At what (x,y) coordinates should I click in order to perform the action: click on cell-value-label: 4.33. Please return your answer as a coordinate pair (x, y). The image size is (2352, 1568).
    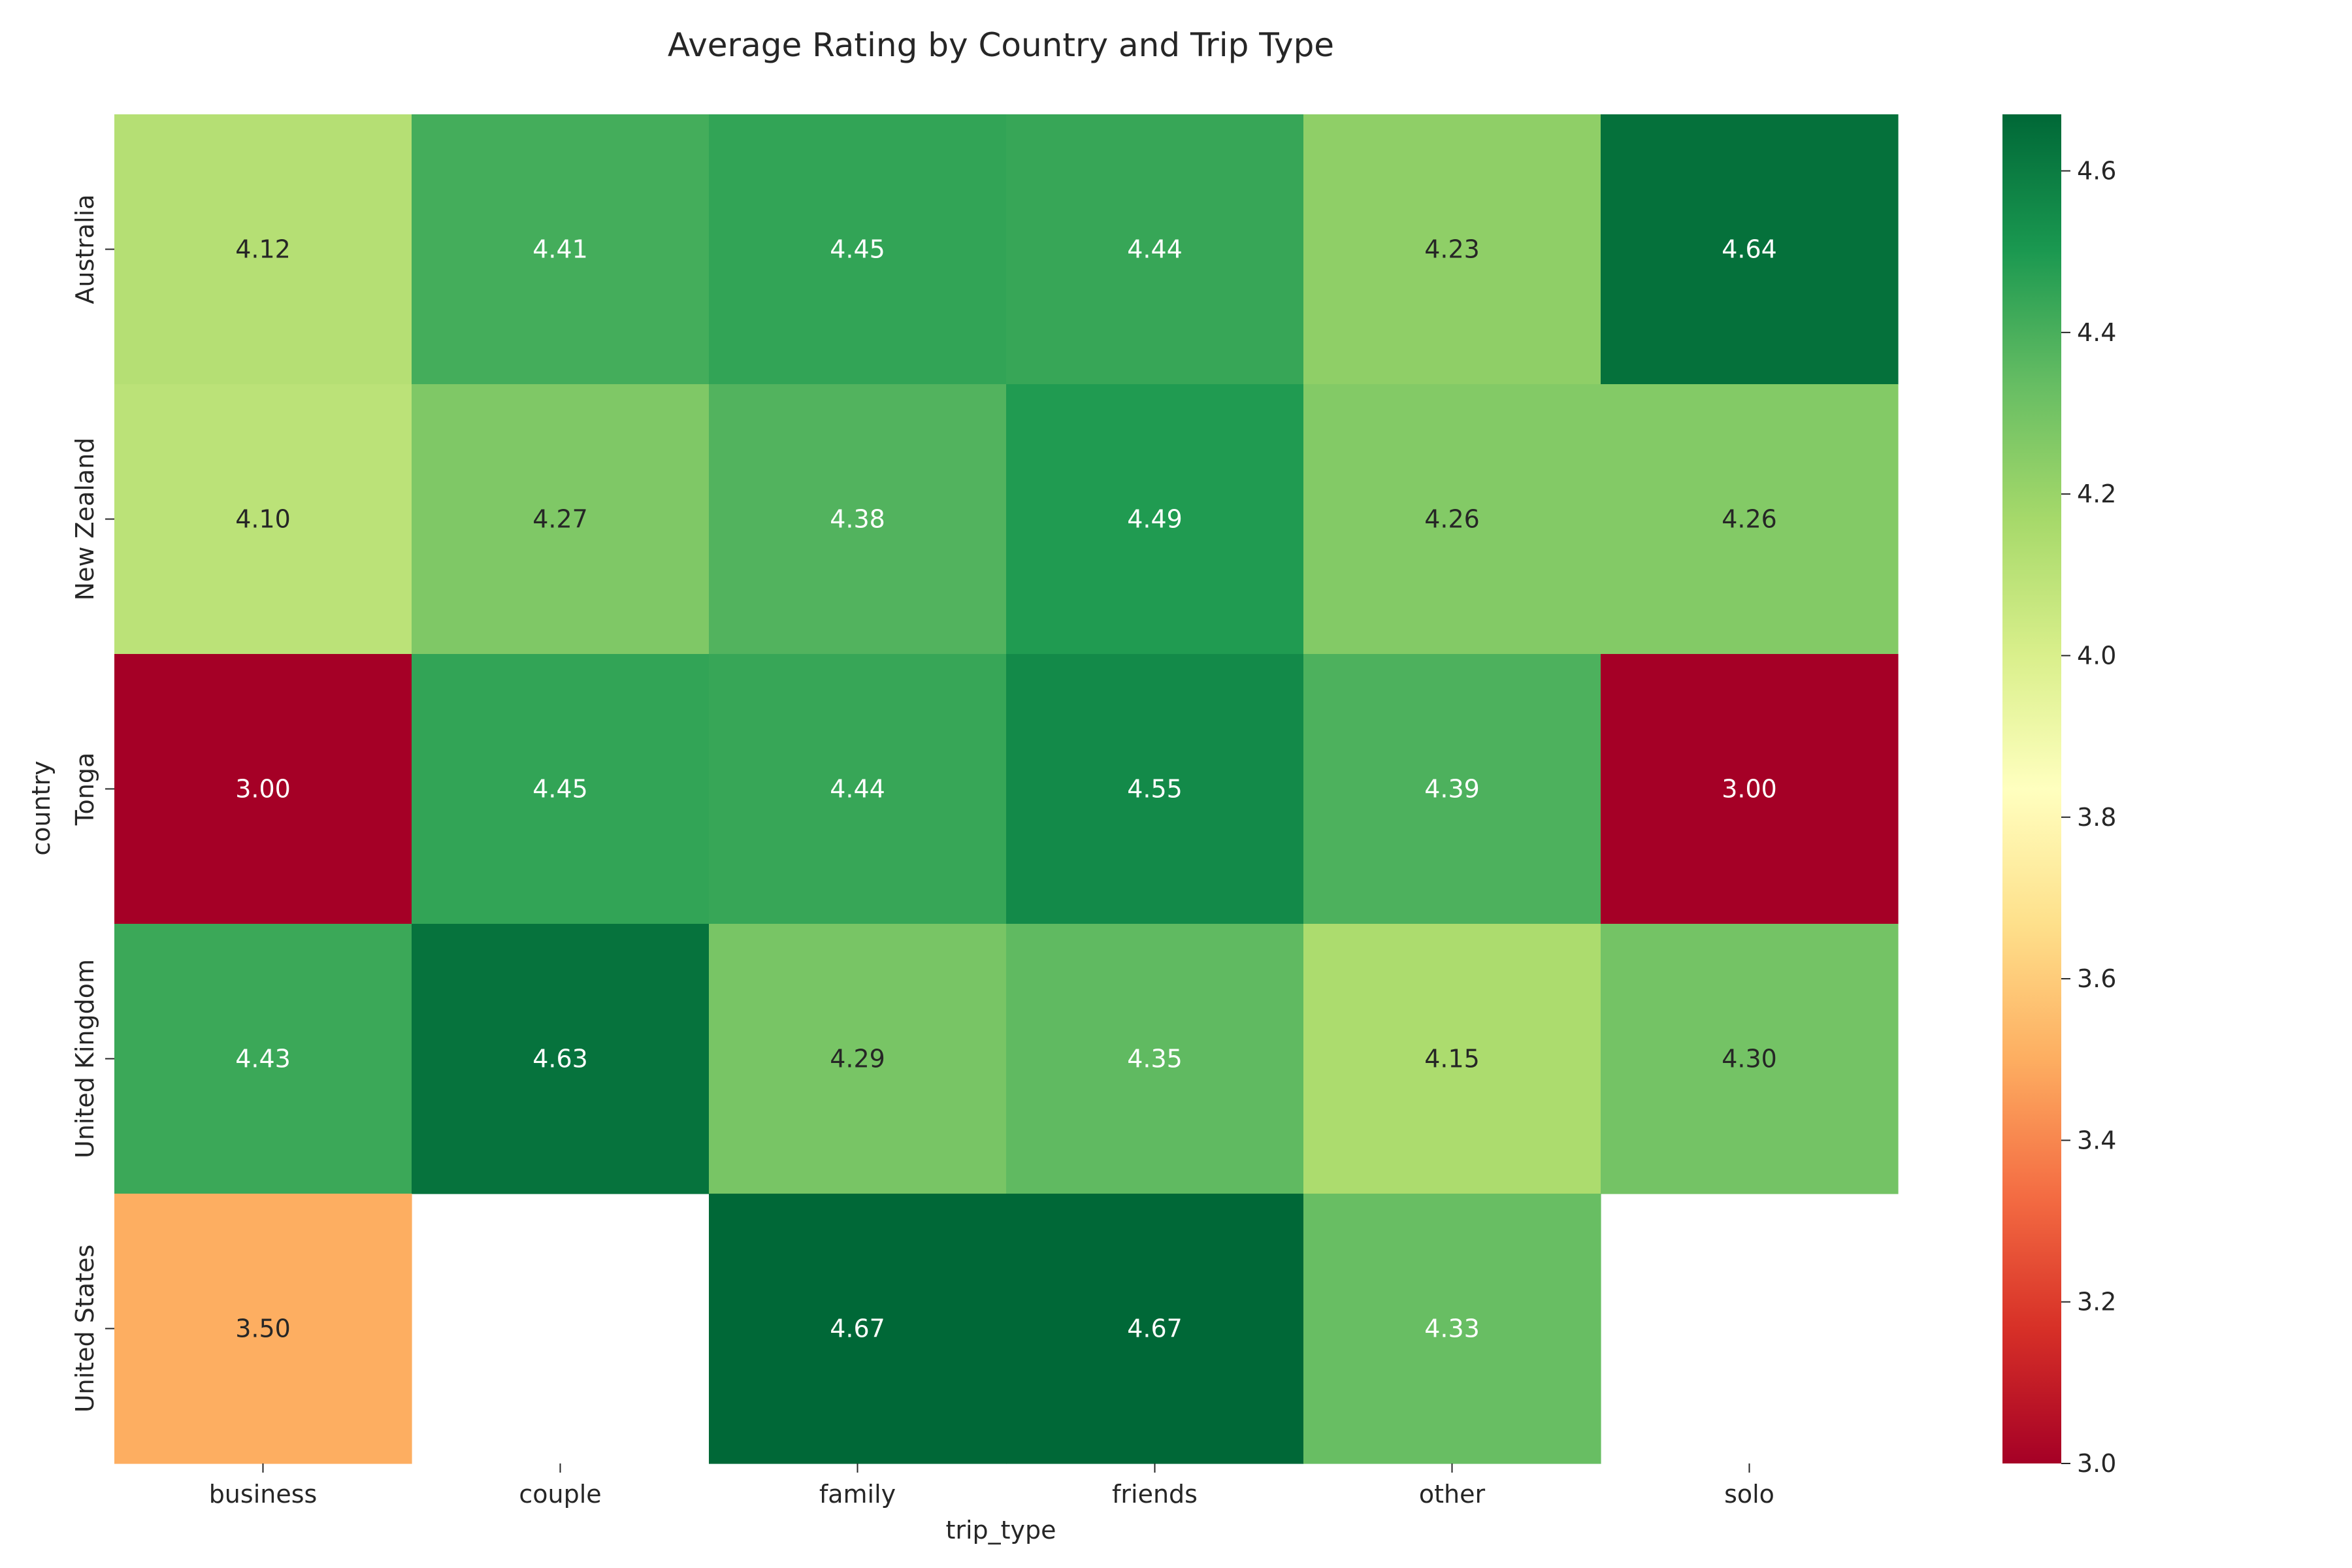
    Looking at the image, I should click on (1452, 1329).